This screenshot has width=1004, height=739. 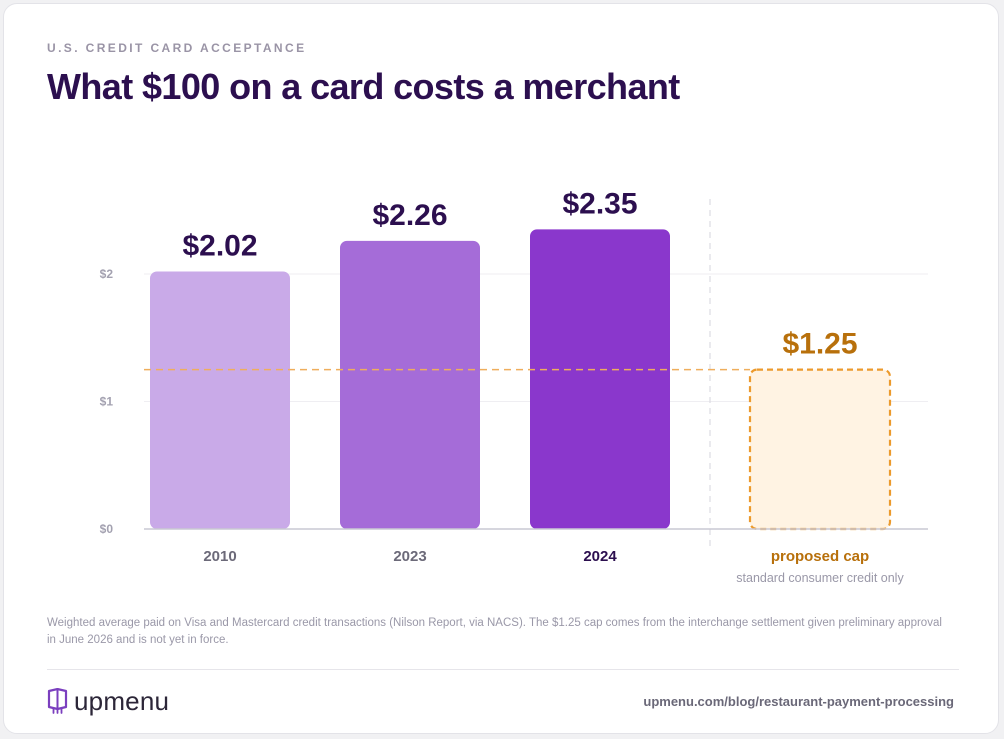 I want to click on x-tick-label: 2023, so click(x=409, y=556).